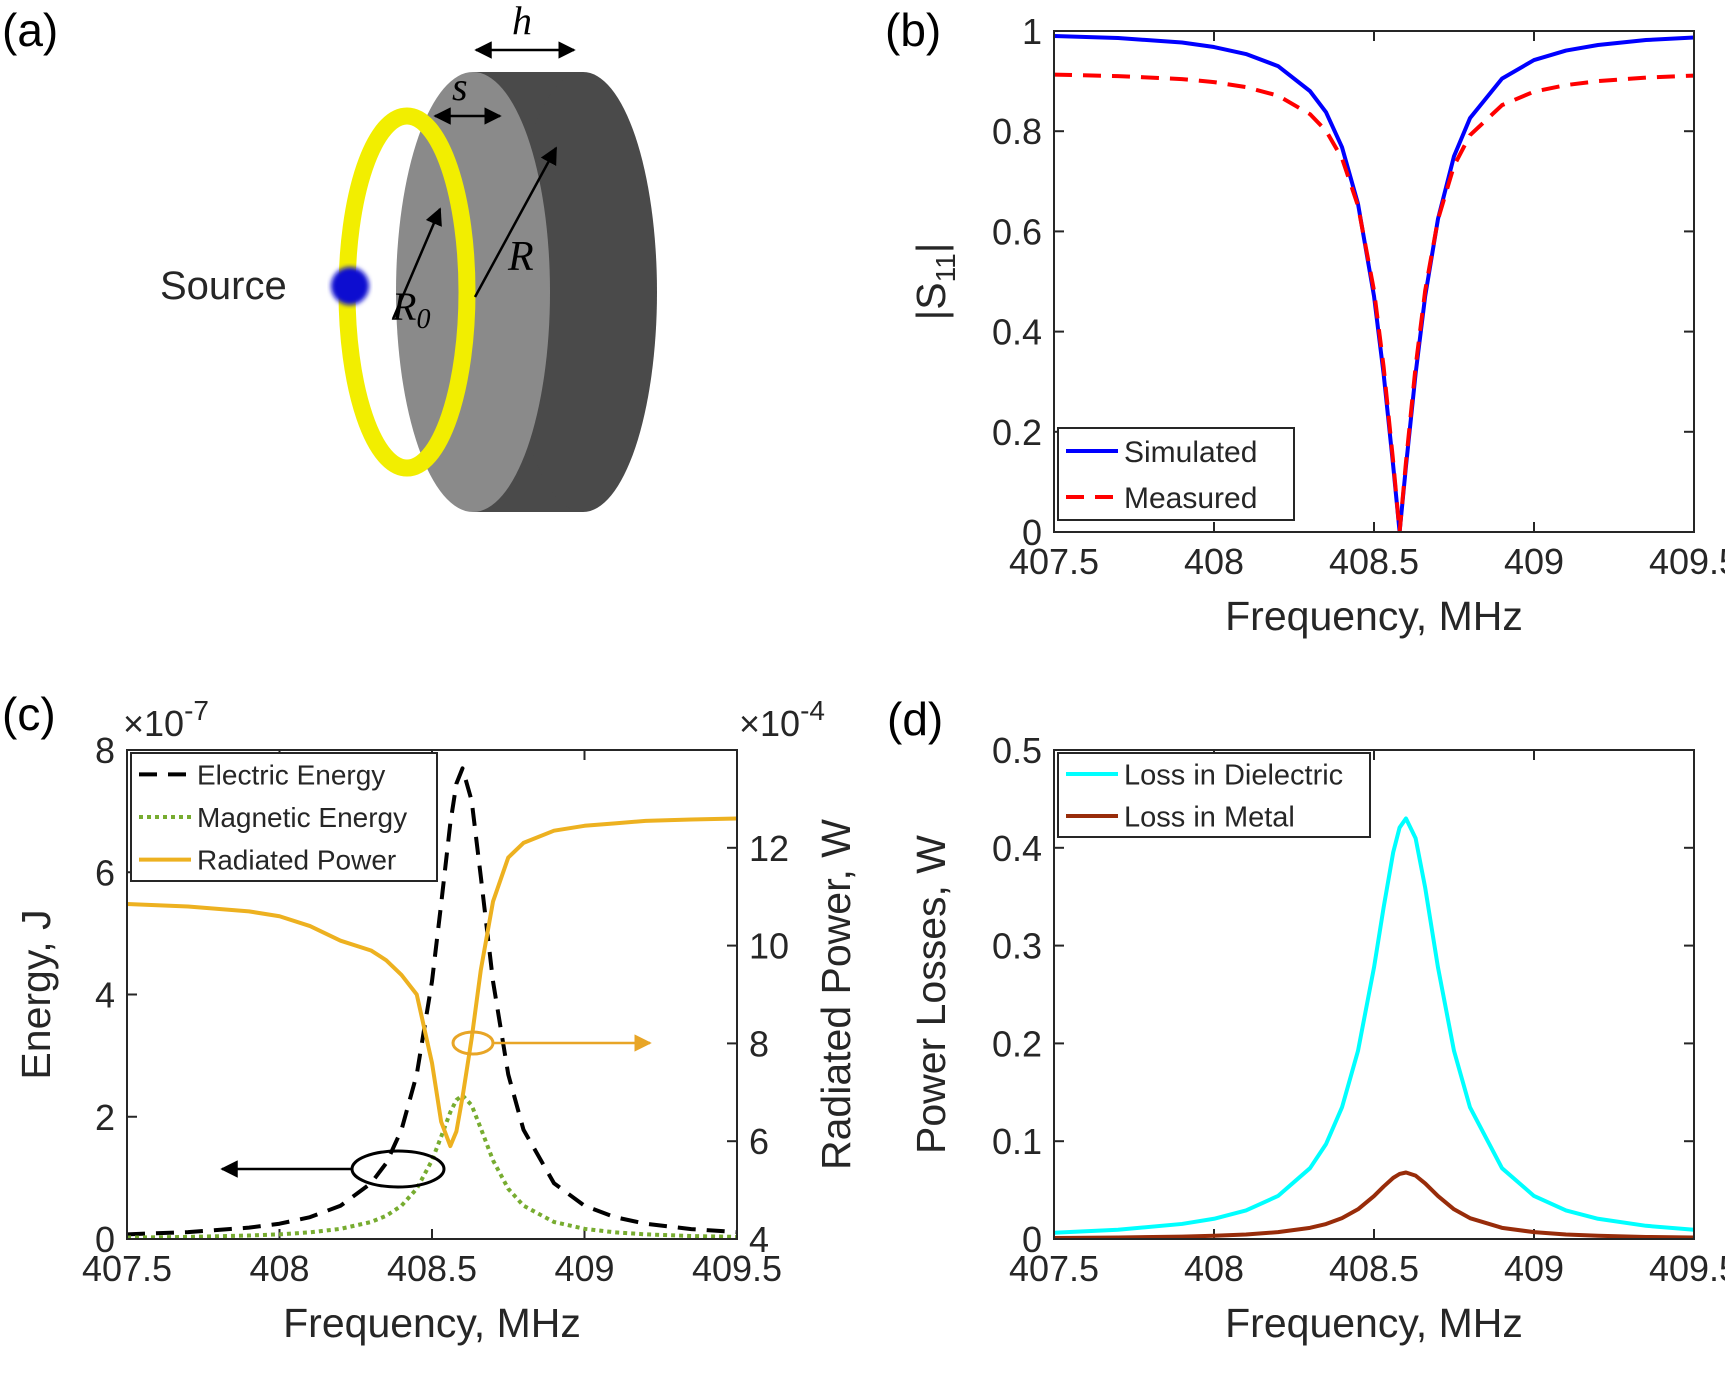  I want to click on r-arrow, so click(515, 222).